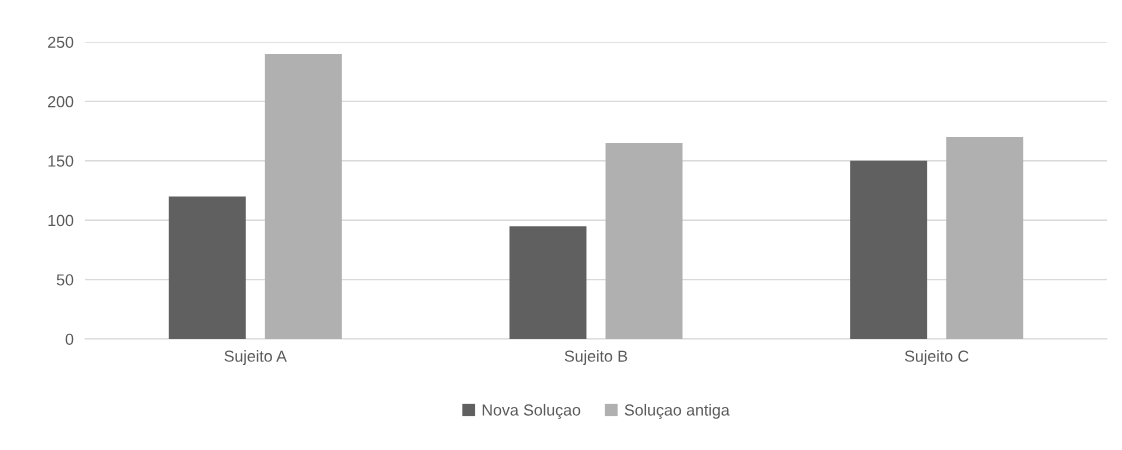  I want to click on x-tick-label: Sujeito A, so click(255, 357).